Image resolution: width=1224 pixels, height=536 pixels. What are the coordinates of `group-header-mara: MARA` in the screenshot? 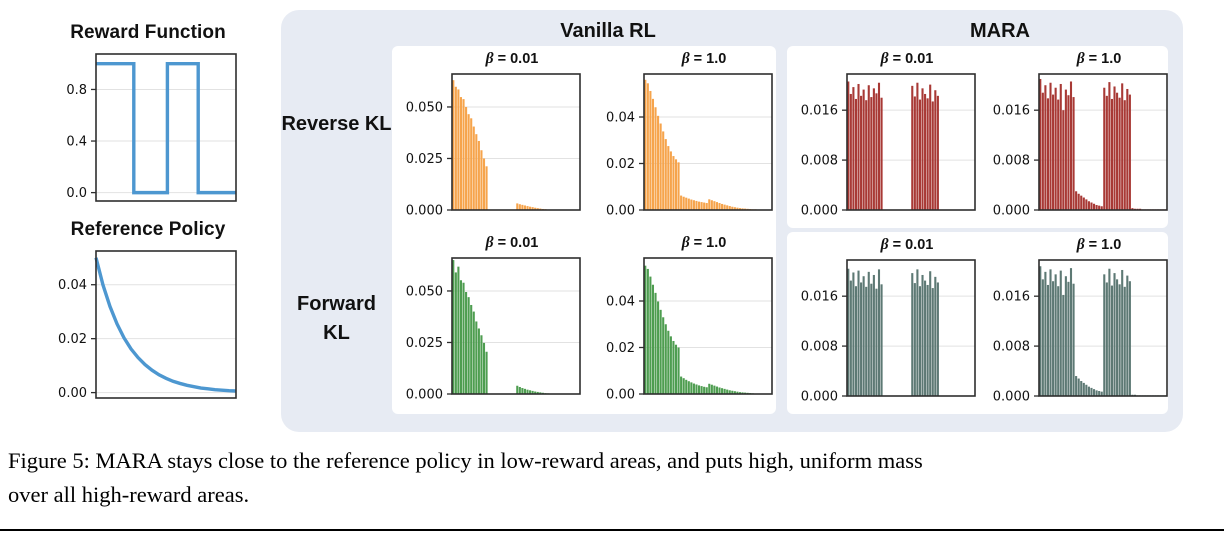 It's located at (1000, 31).